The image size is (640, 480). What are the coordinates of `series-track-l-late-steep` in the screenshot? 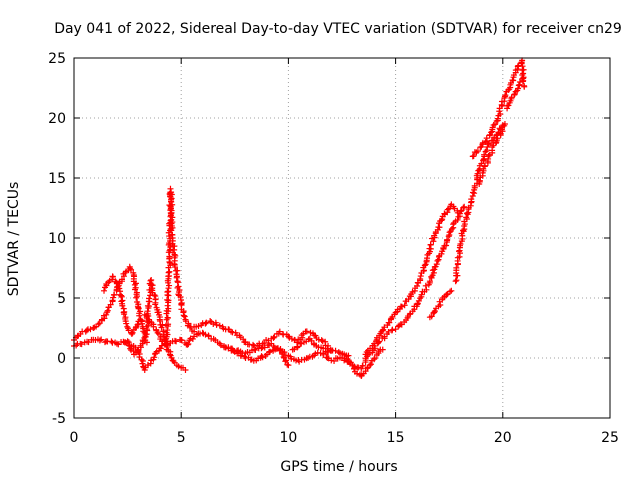 It's located at (479, 203).